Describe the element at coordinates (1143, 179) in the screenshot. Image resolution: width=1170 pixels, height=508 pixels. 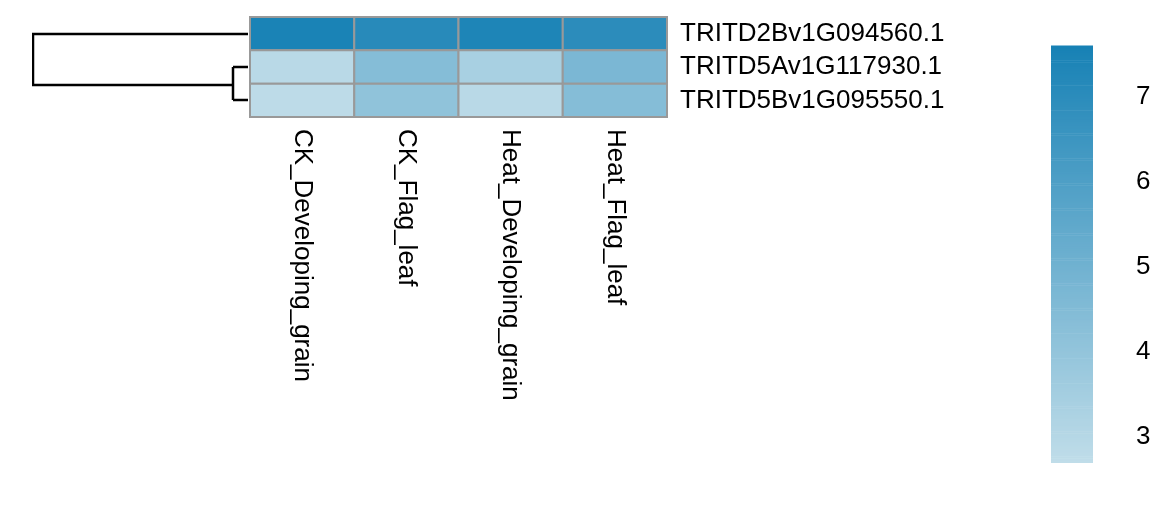
I see `color-bar-label: 6` at that location.